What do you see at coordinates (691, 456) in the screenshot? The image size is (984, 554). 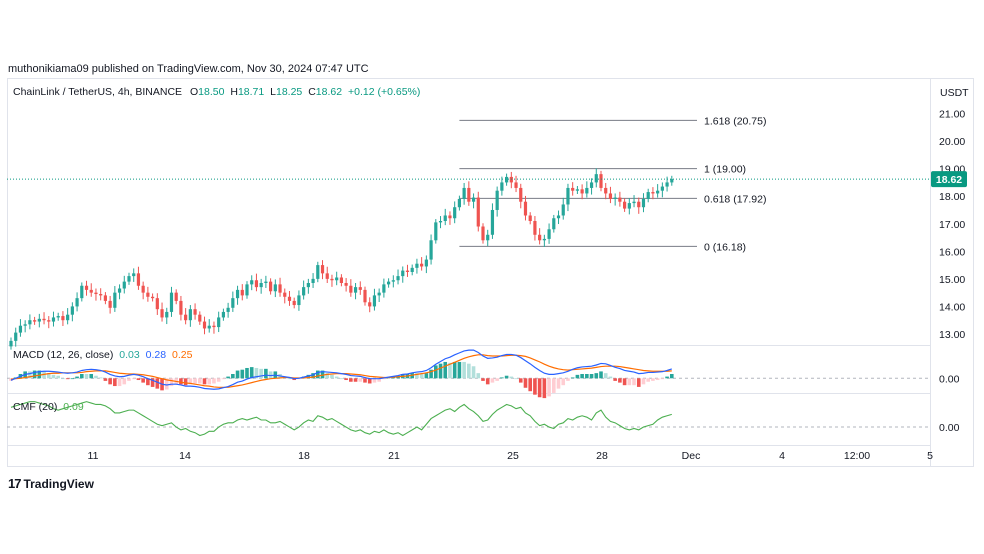 I see `x-tick-label: Dec` at bounding box center [691, 456].